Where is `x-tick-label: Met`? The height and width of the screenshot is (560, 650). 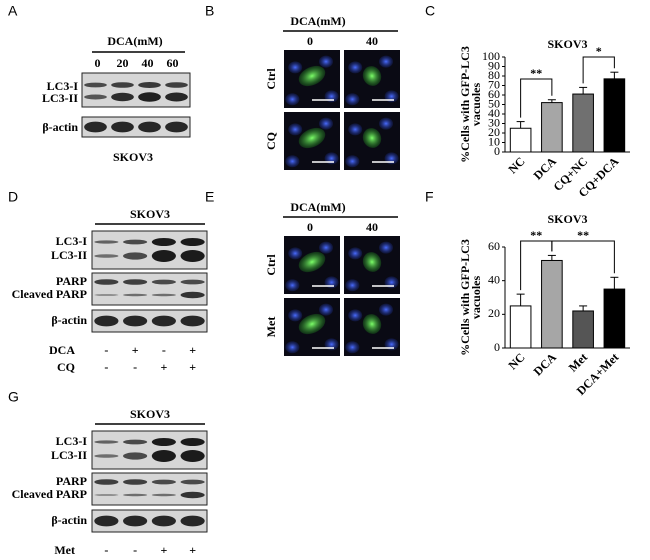 x-tick-label: Met is located at coordinates (578, 362).